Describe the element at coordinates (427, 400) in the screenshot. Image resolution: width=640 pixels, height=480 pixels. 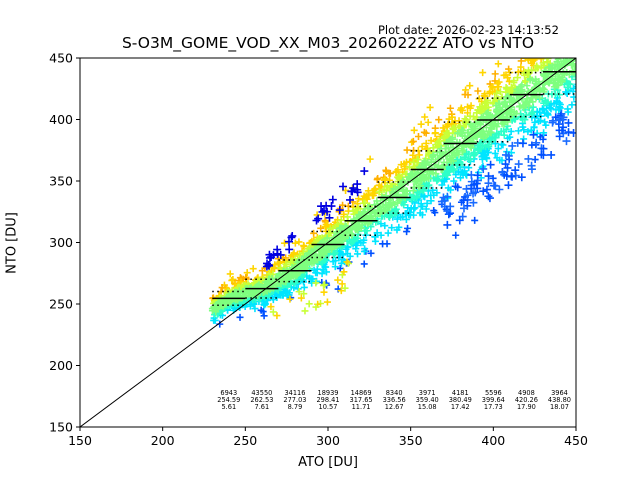
I see `bin-mean-label: 359.40` at that location.